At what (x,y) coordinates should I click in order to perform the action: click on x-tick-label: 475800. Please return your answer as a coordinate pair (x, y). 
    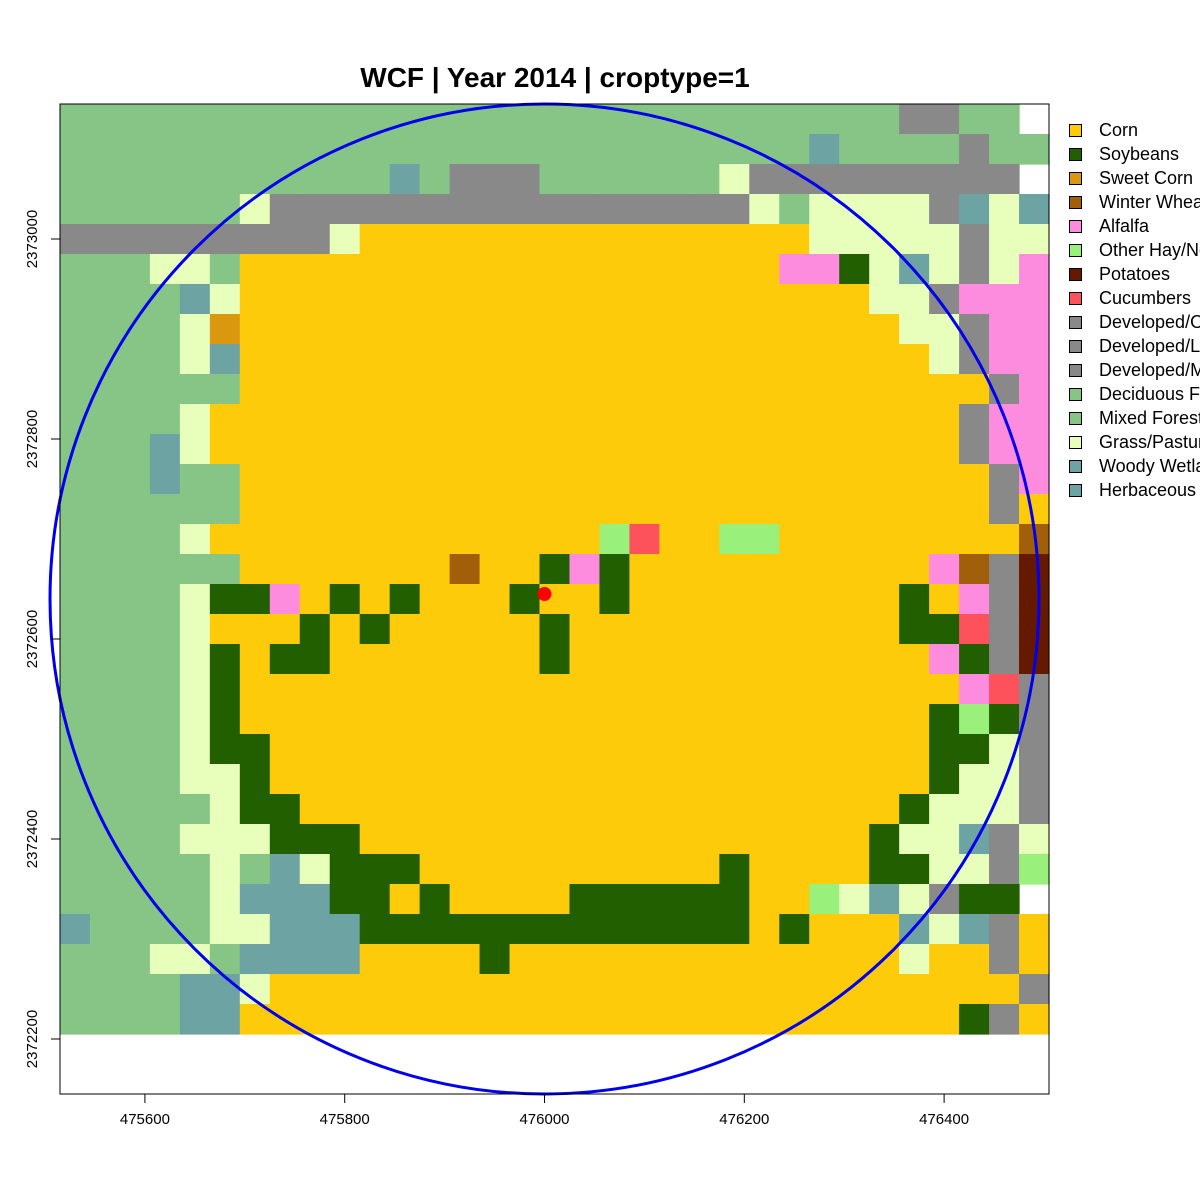
    Looking at the image, I should click on (344, 1119).